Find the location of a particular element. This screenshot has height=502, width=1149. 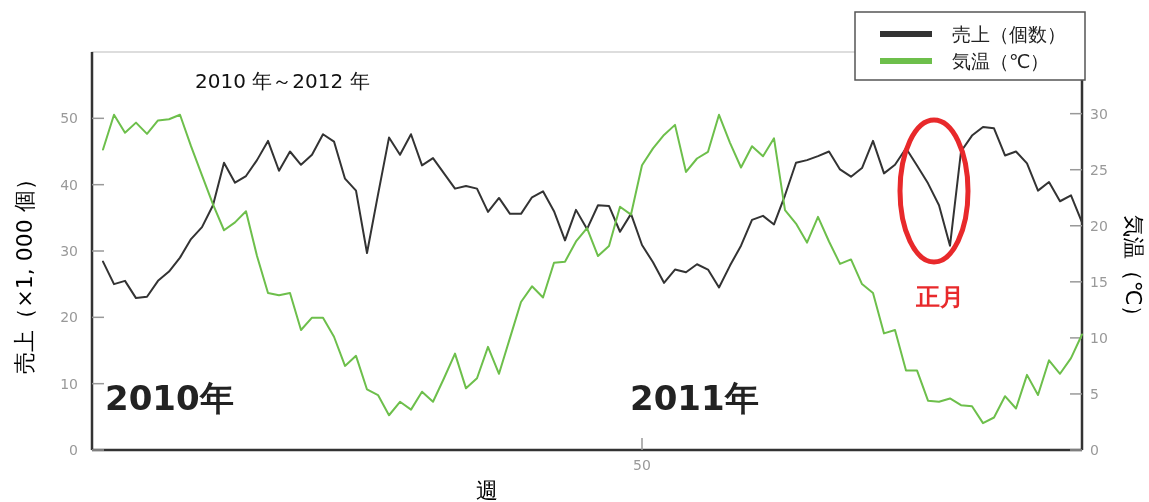

y2-tick-label: 10 is located at coordinates (1099, 337).